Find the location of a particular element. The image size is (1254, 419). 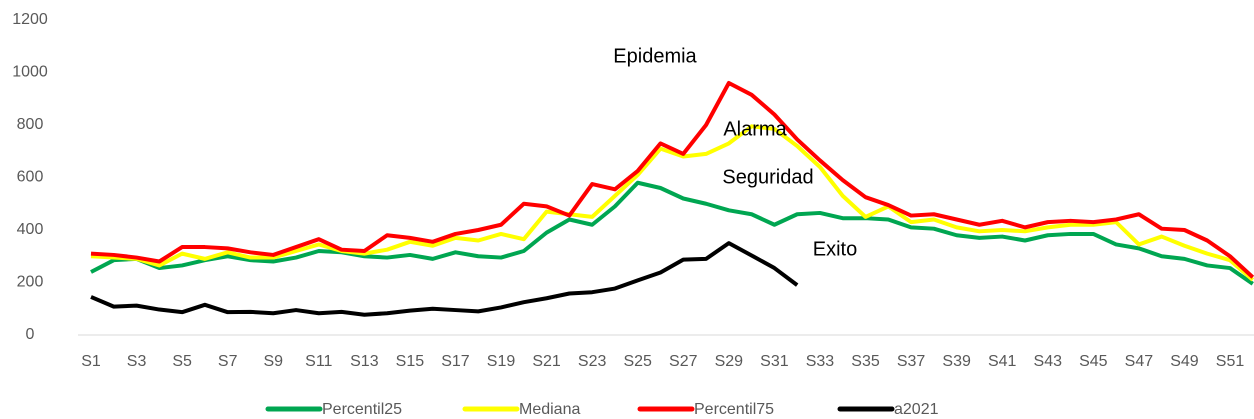

annotation: Exito is located at coordinates (835, 249).